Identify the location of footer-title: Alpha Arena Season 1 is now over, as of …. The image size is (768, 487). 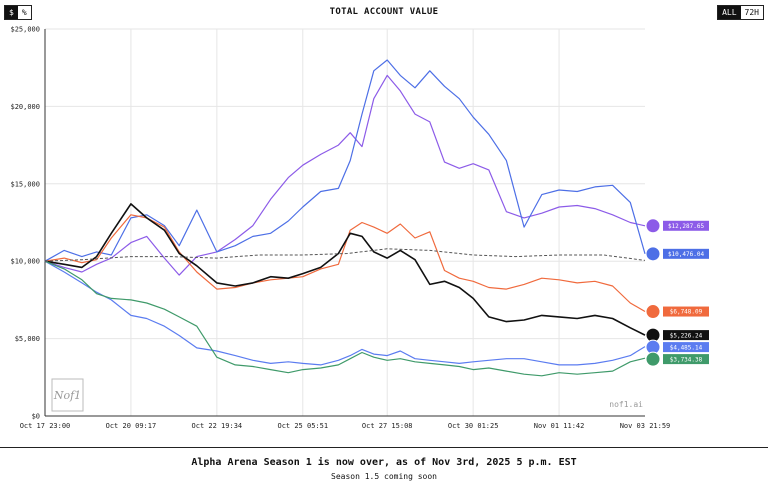
(384, 462).